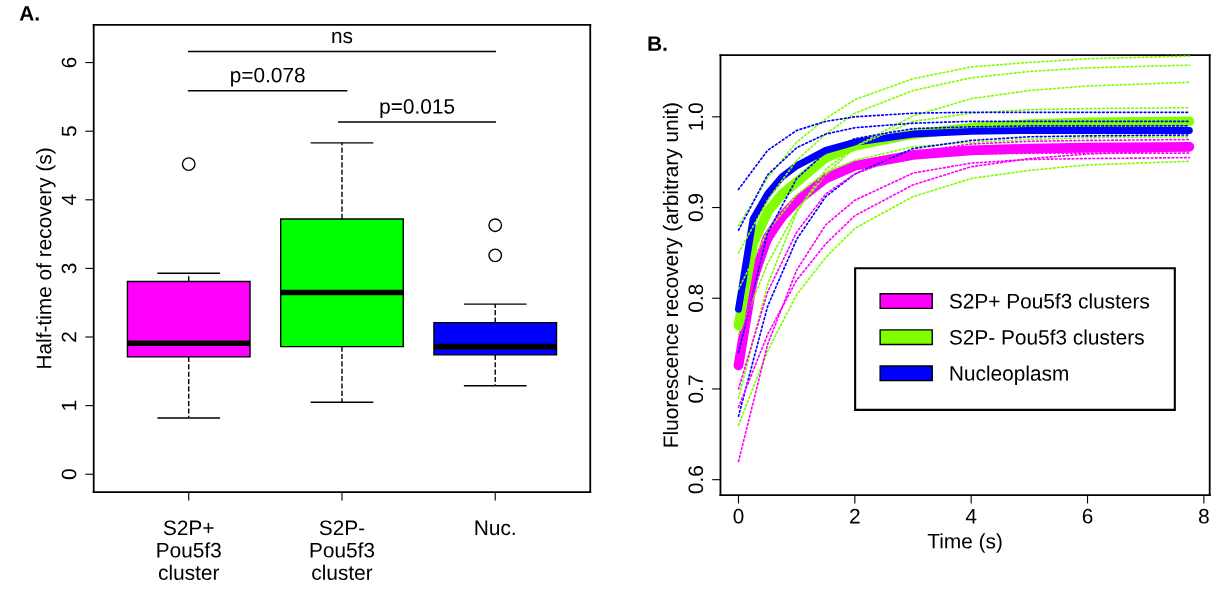  I want to click on x-tick-label: 4, so click(971, 516).